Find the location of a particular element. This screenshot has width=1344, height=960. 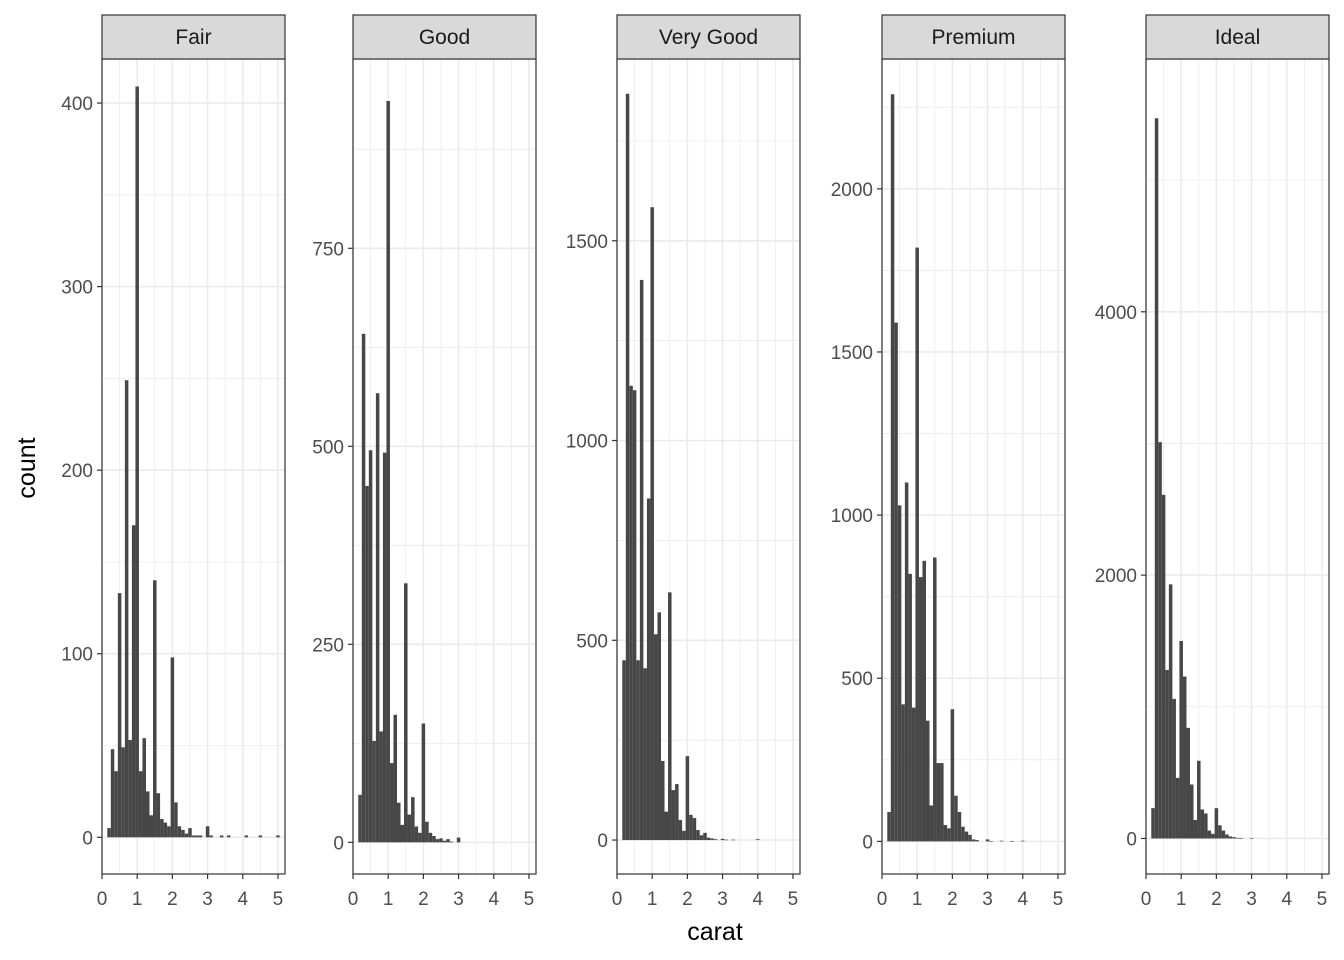

y-tick-label: 4000 is located at coordinates (1116, 313).